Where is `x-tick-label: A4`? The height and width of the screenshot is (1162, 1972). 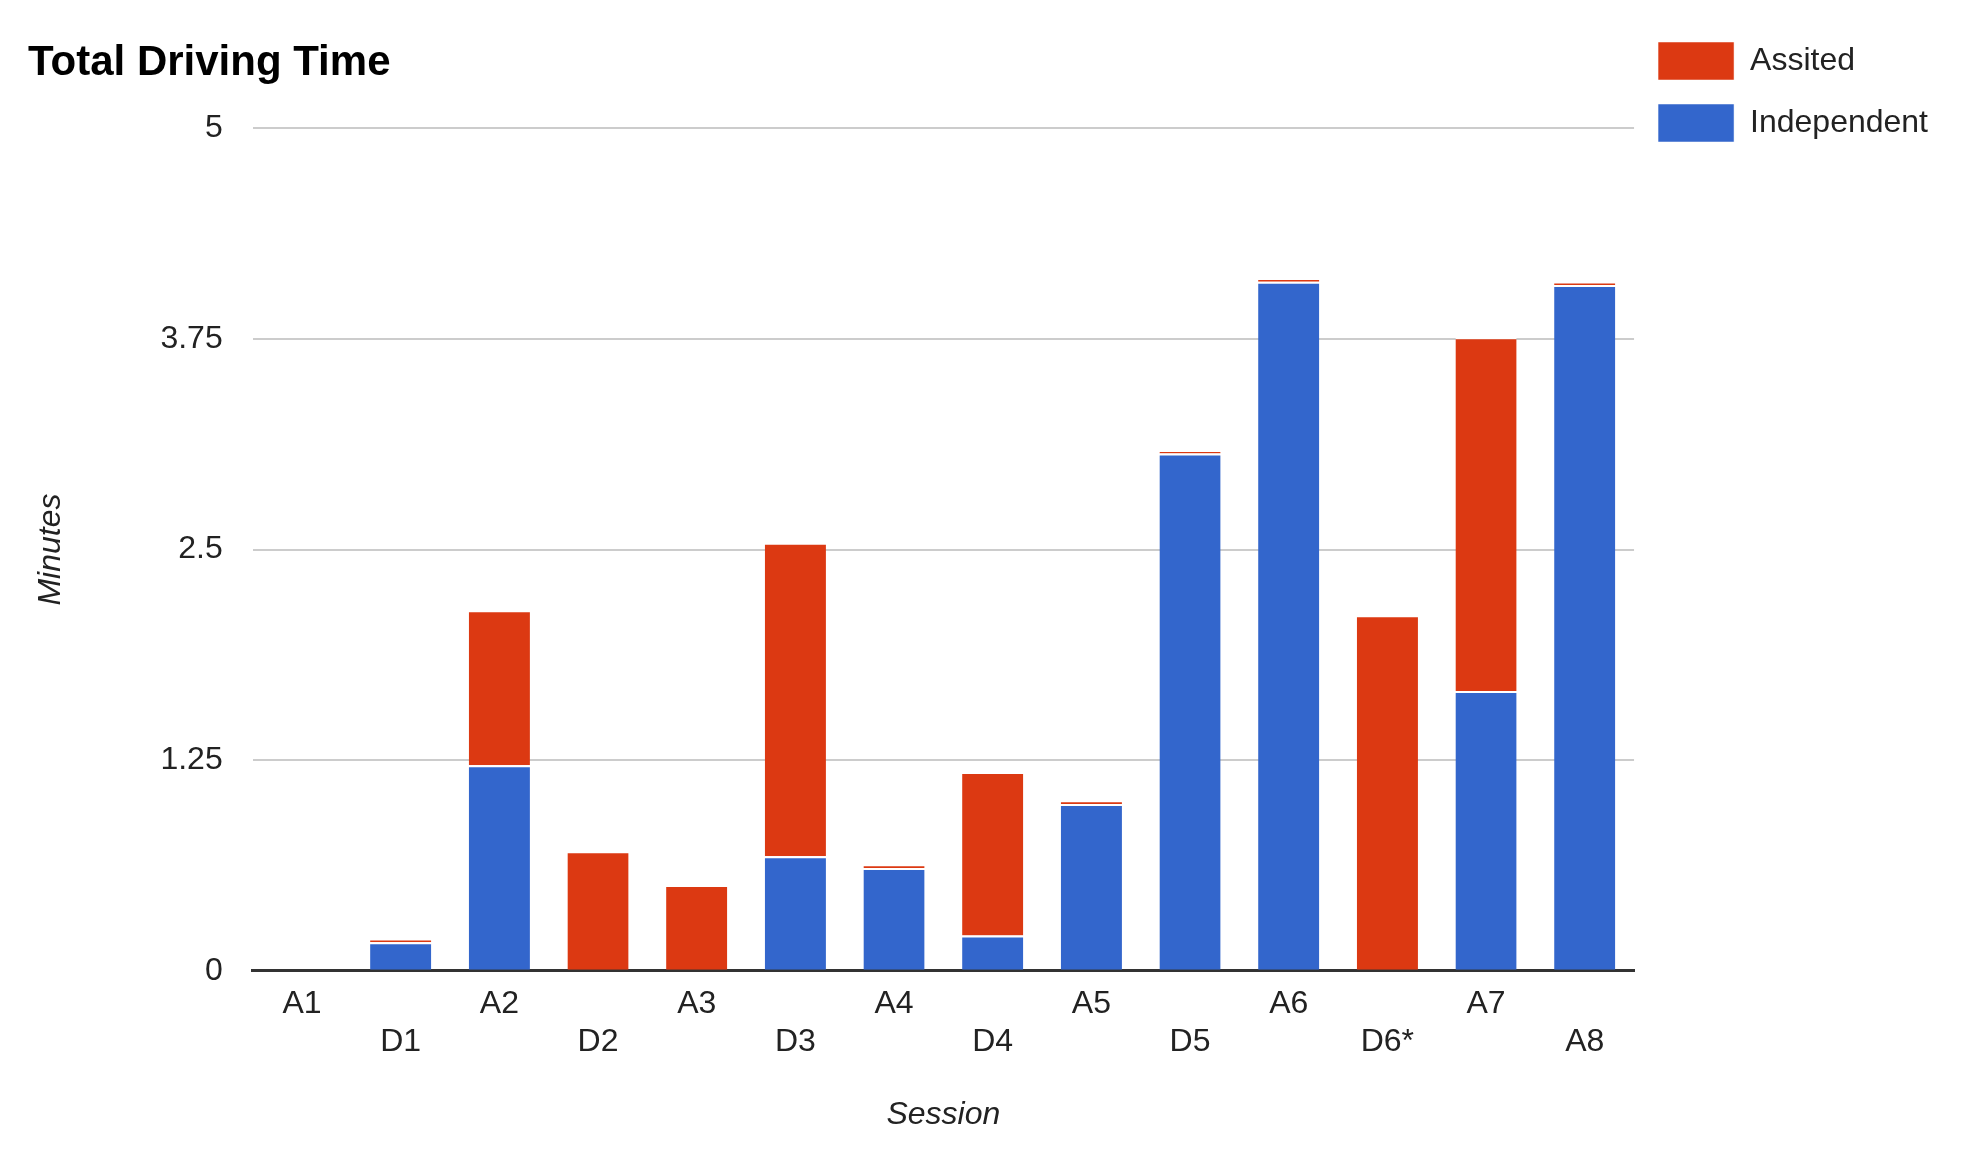 x-tick-label: A4 is located at coordinates (894, 1001).